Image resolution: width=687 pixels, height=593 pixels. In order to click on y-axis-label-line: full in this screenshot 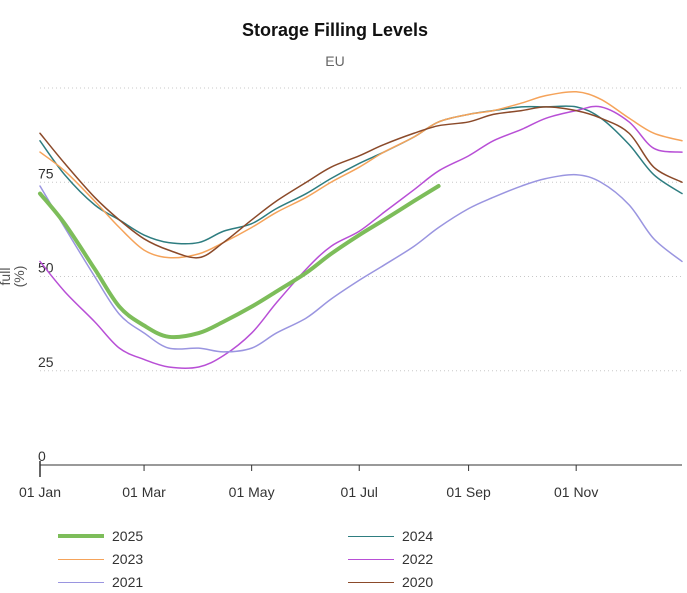, I will do `click(6, 277)`.